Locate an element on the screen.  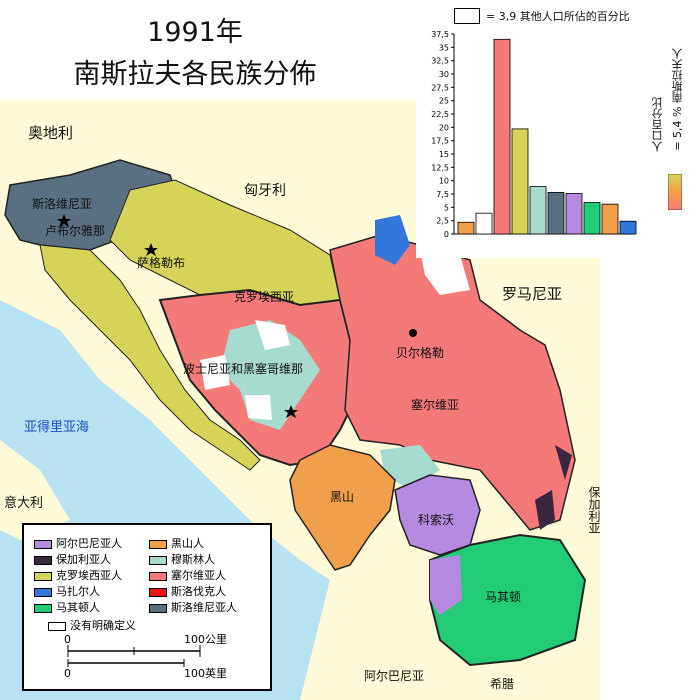
label-belgrade: 贝尔格勒 is located at coordinates (420, 353).